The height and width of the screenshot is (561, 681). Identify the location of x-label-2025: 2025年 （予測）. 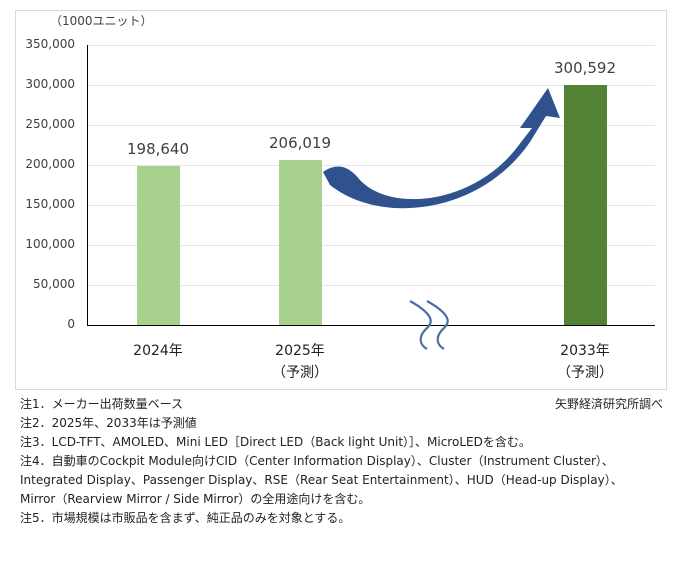
(300, 362).